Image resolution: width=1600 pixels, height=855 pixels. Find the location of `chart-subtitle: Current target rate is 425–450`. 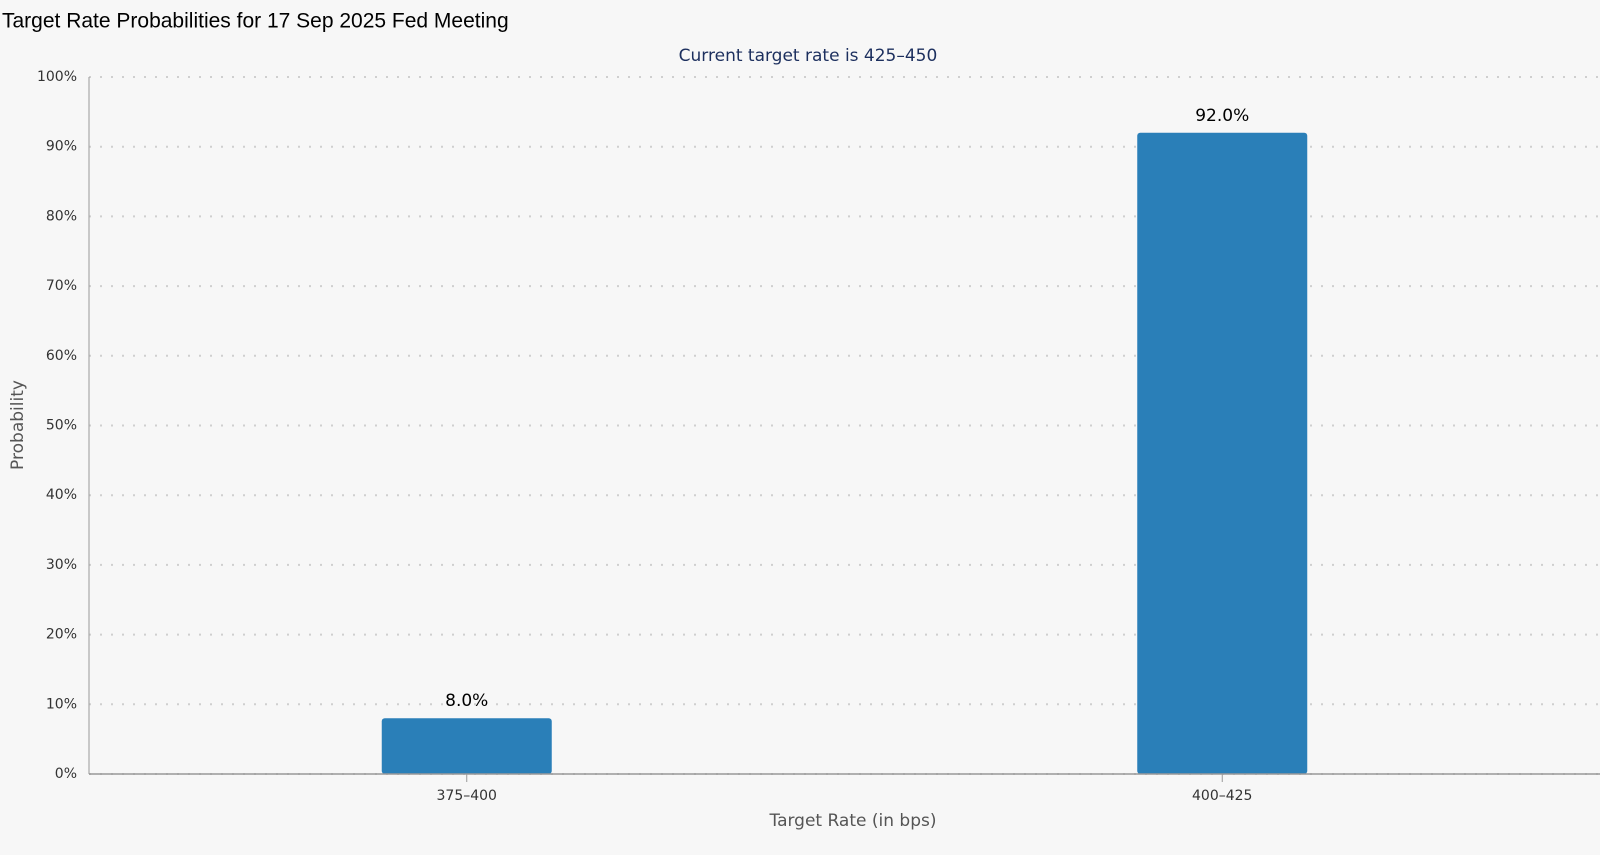

chart-subtitle: Current target rate is 425–450 is located at coordinates (808, 56).